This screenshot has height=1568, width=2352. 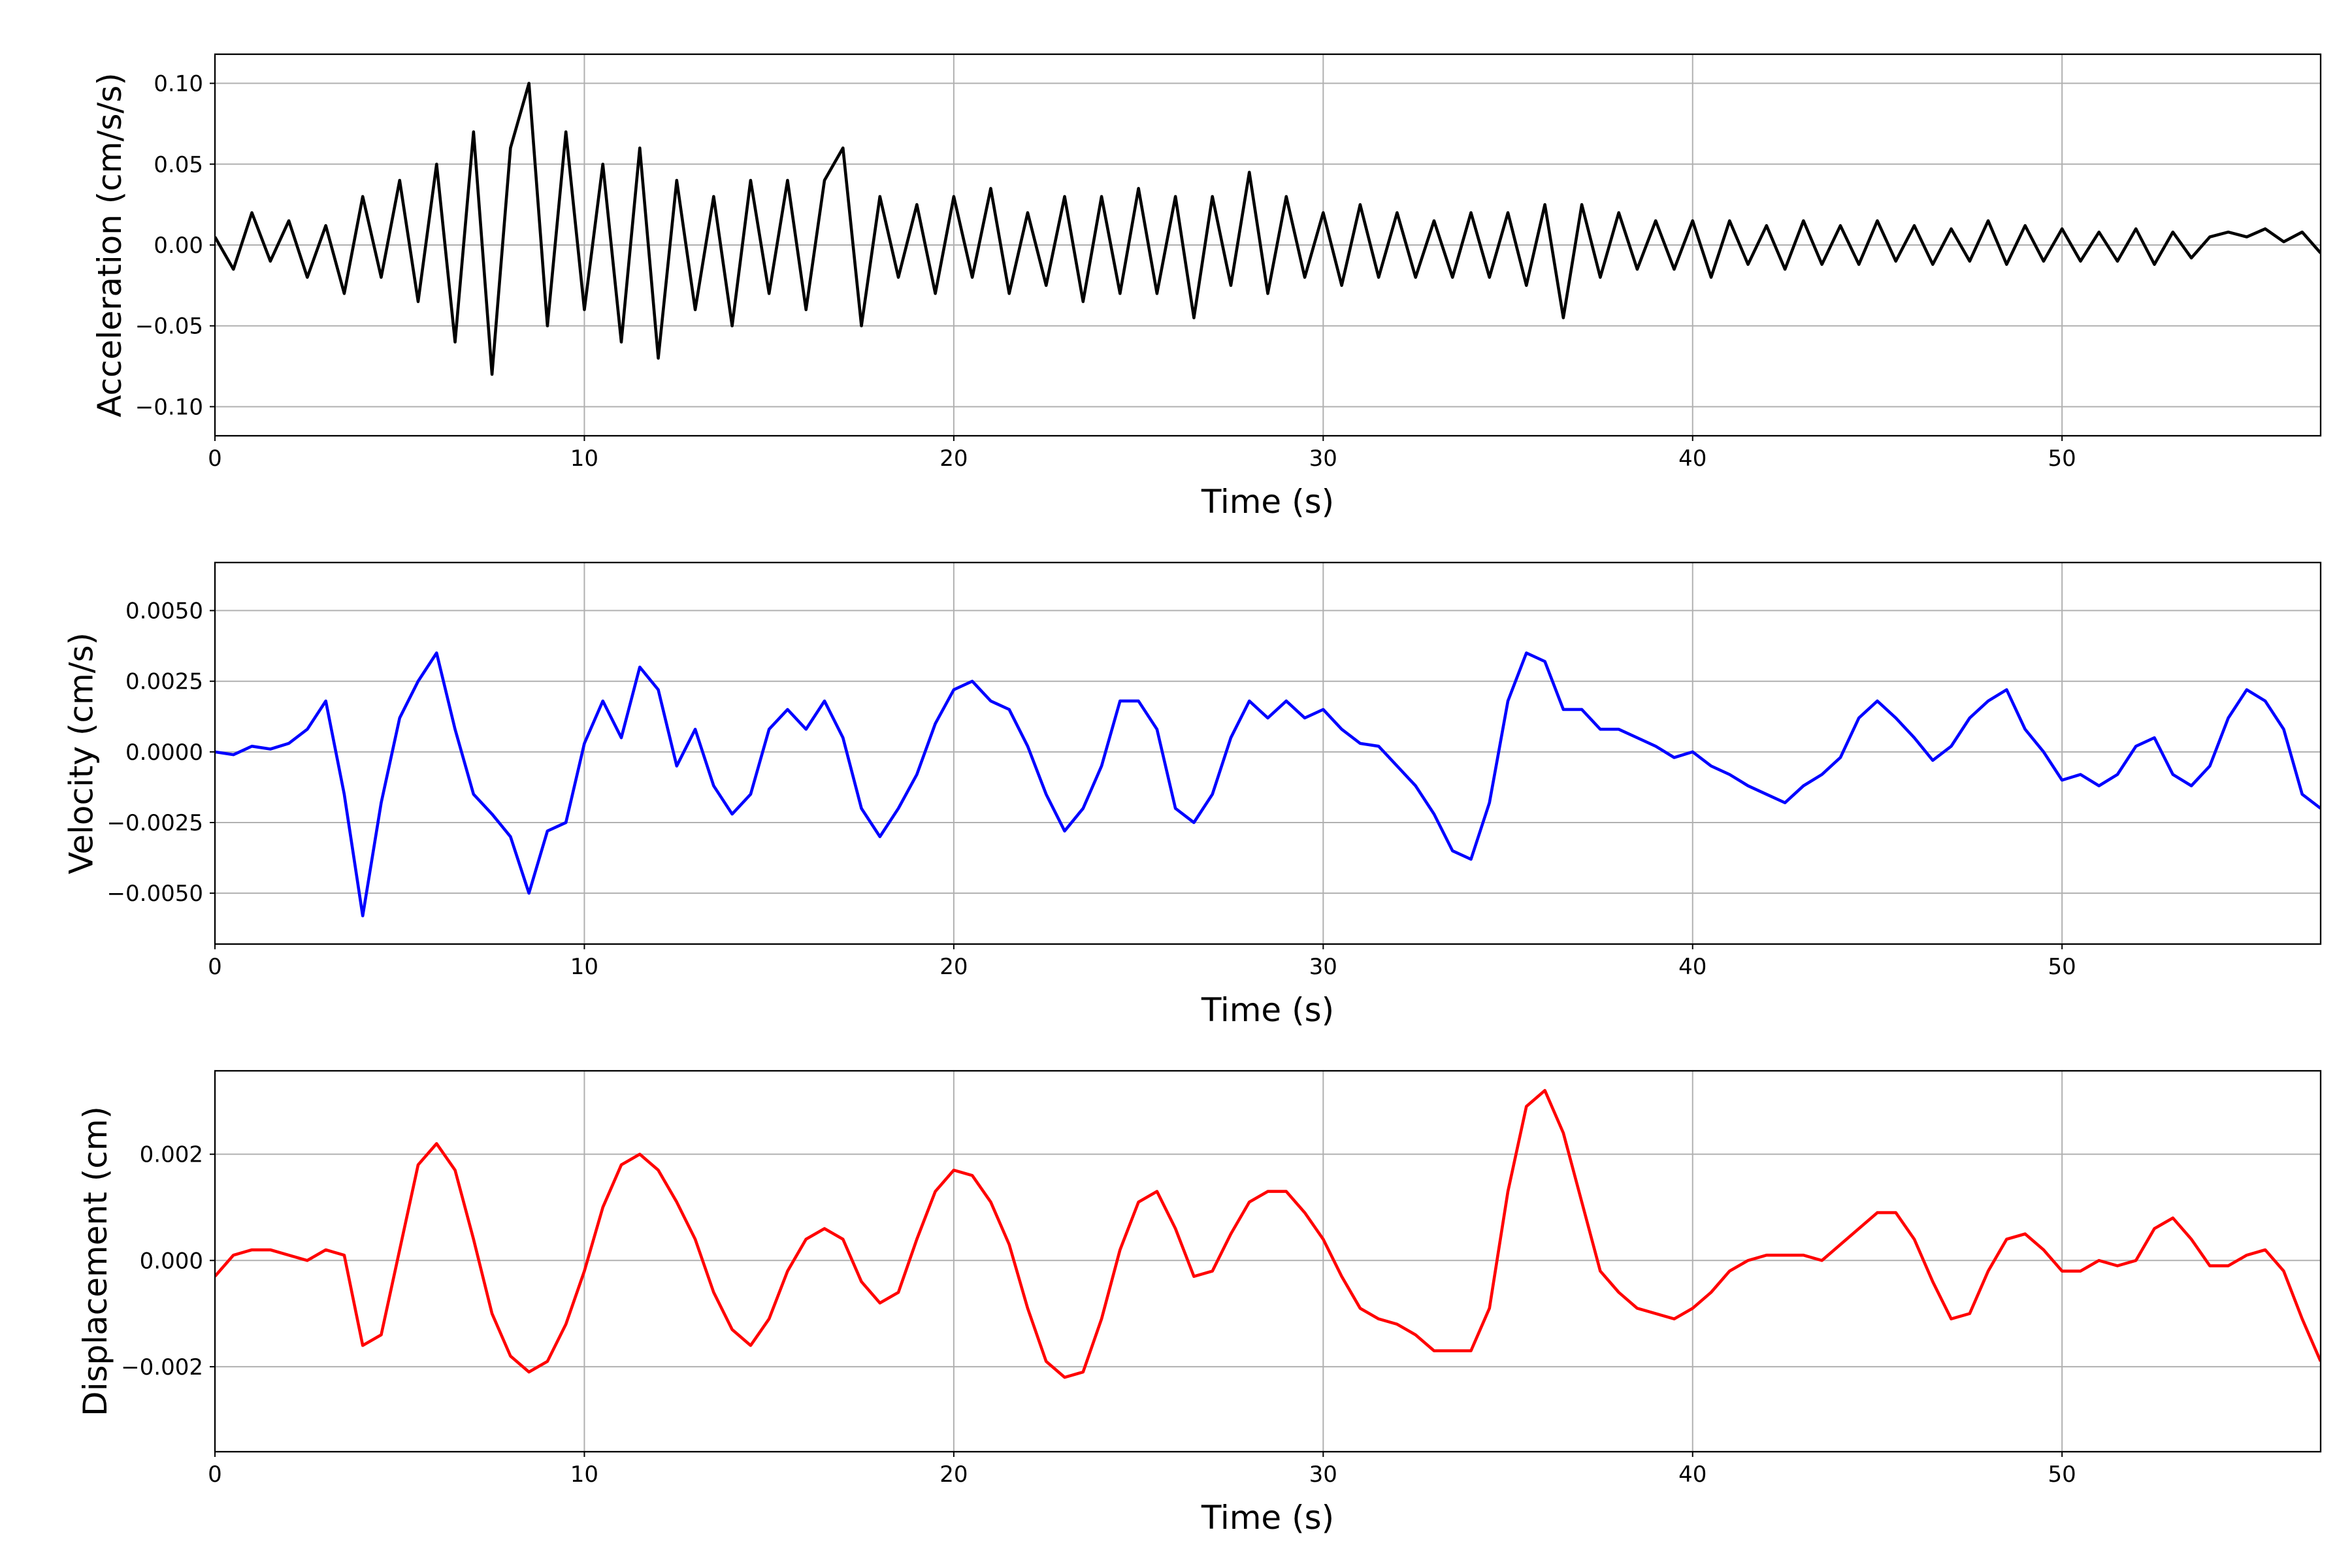 I want to click on y-axis-label: Velocity (cm/s), so click(x=82, y=753).